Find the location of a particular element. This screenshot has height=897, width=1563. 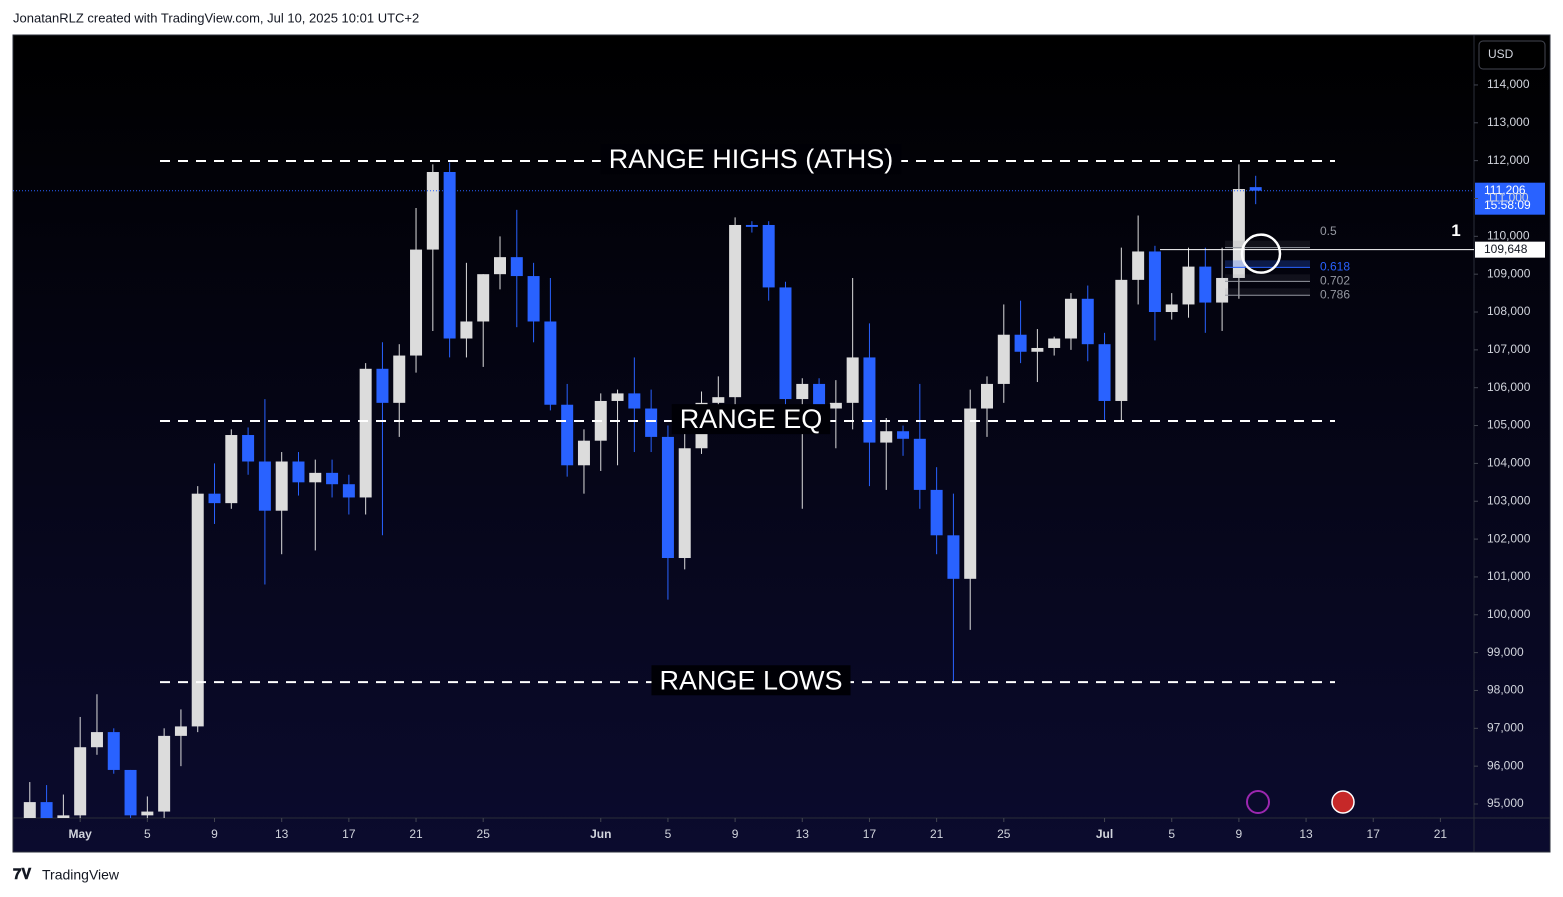

last-price-label: 111,206 is located at coordinates (1505, 190).